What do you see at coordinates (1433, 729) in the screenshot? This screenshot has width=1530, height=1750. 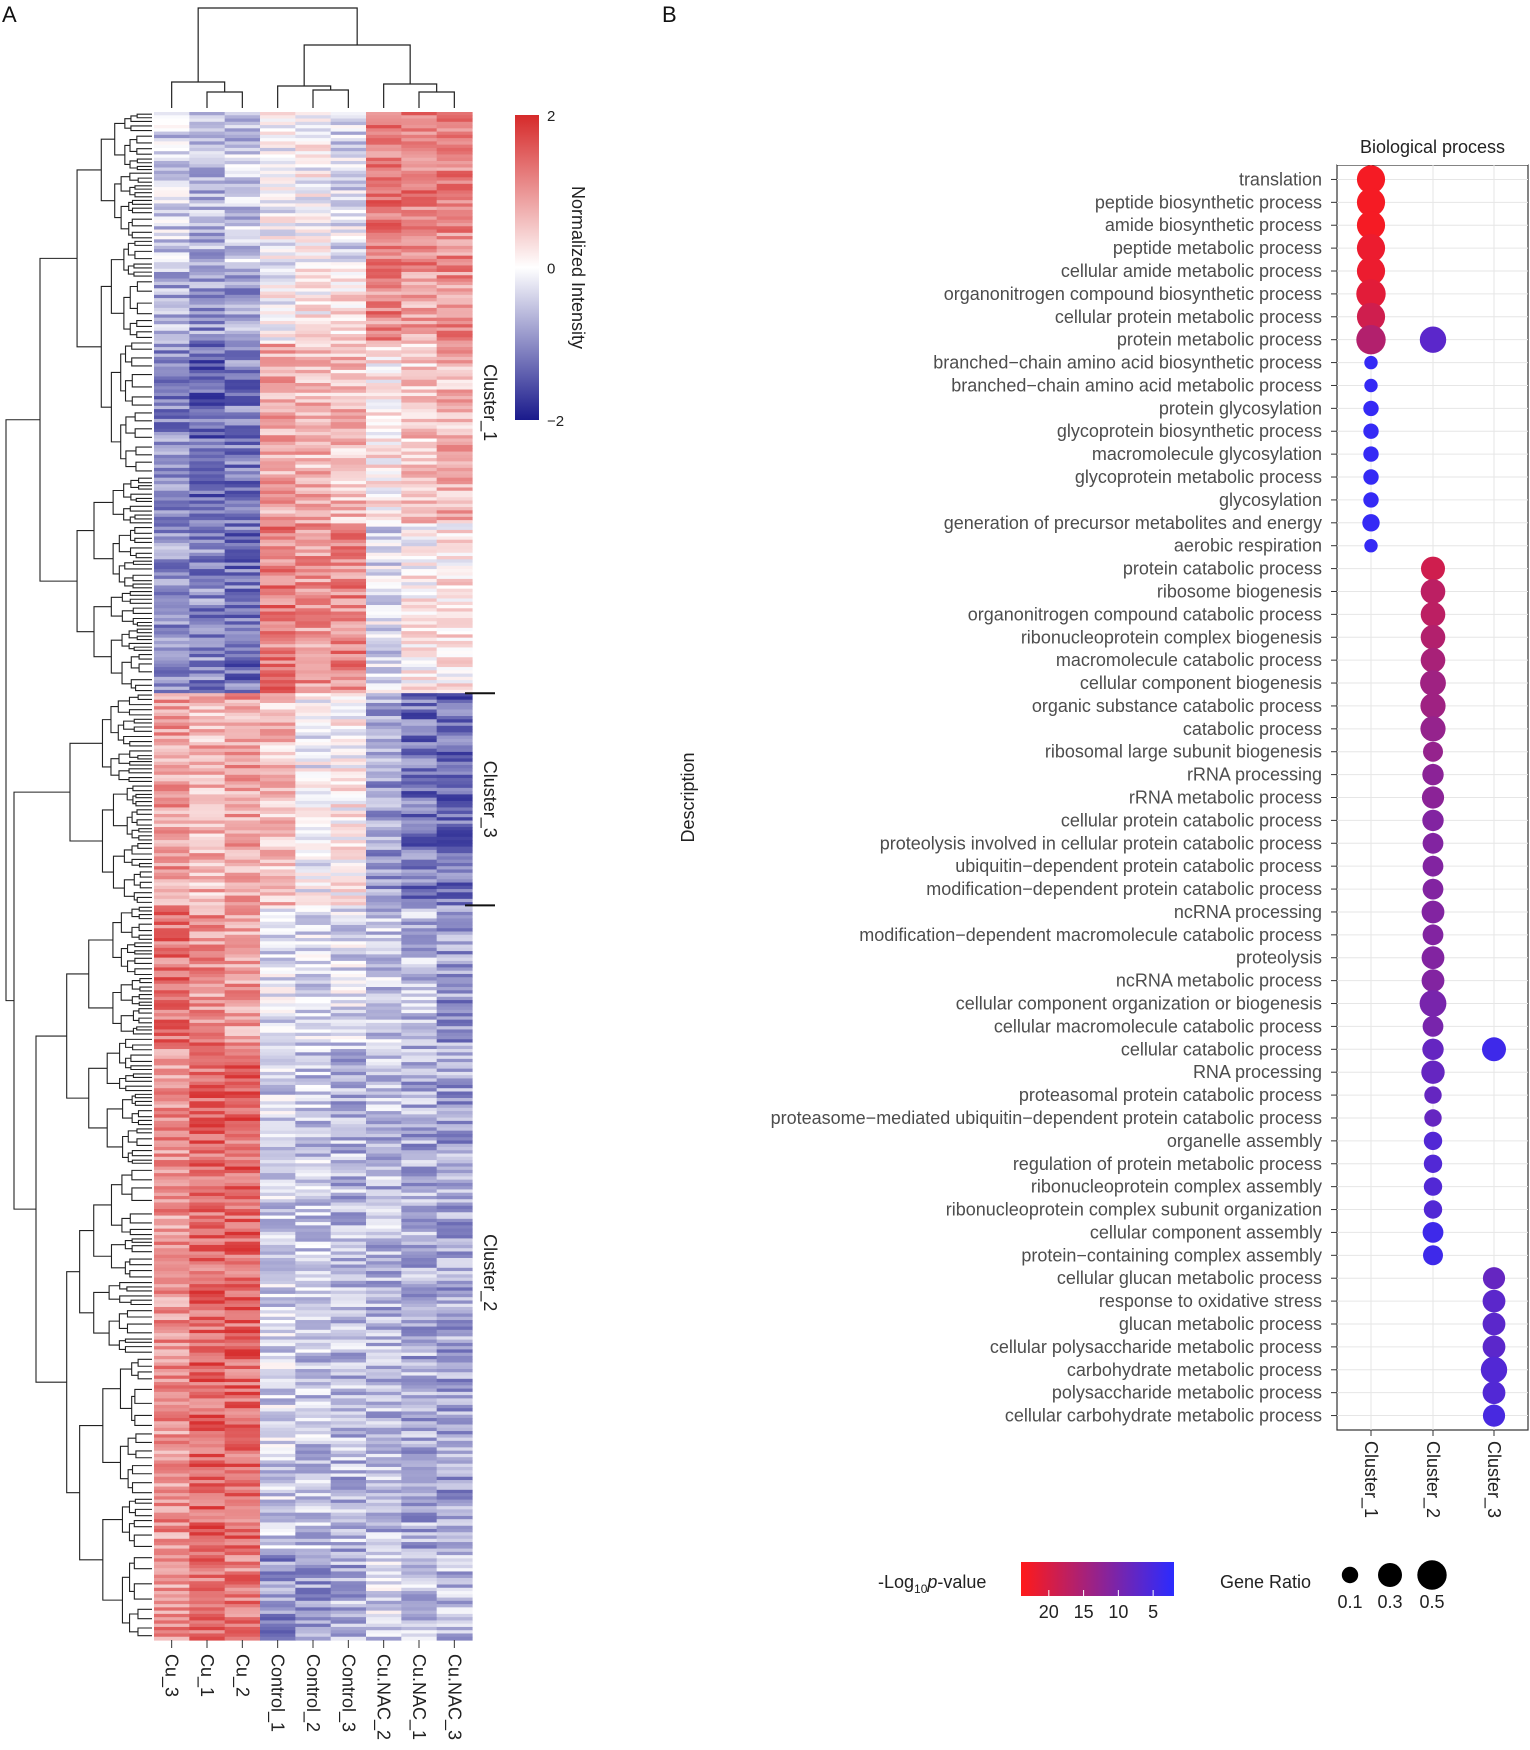 I see `dot-point` at bounding box center [1433, 729].